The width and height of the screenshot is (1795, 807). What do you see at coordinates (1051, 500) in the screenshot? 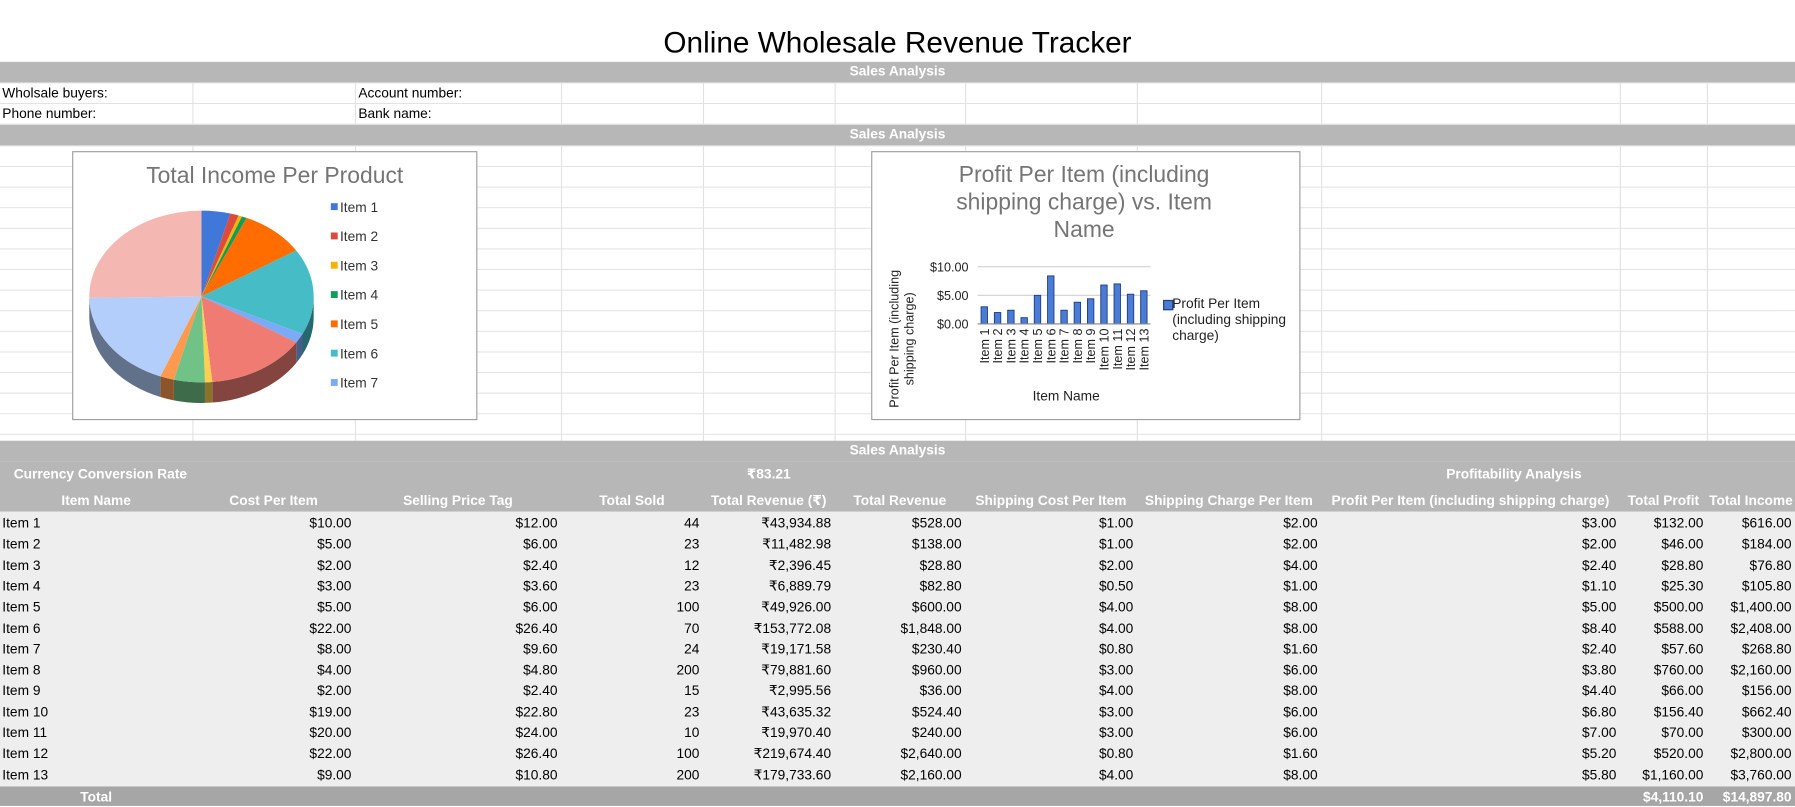
I see `column-header: Shipping Cost Per Item` at bounding box center [1051, 500].